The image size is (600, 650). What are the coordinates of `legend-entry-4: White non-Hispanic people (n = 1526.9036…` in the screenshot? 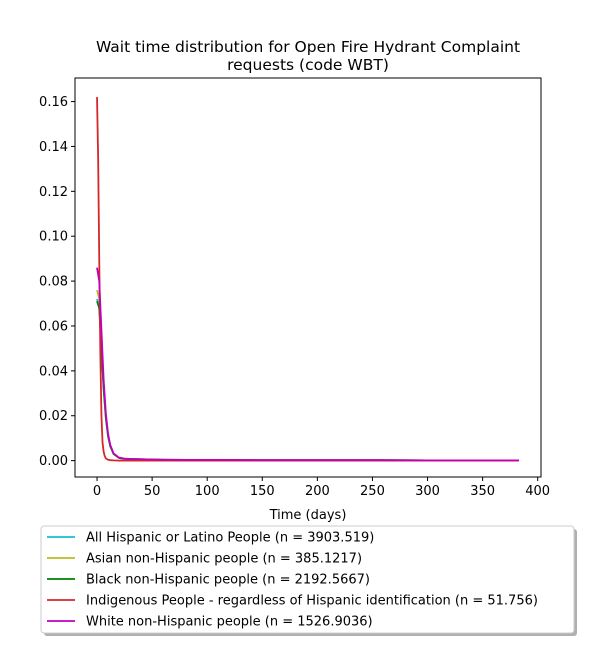 It's located at (229, 622).